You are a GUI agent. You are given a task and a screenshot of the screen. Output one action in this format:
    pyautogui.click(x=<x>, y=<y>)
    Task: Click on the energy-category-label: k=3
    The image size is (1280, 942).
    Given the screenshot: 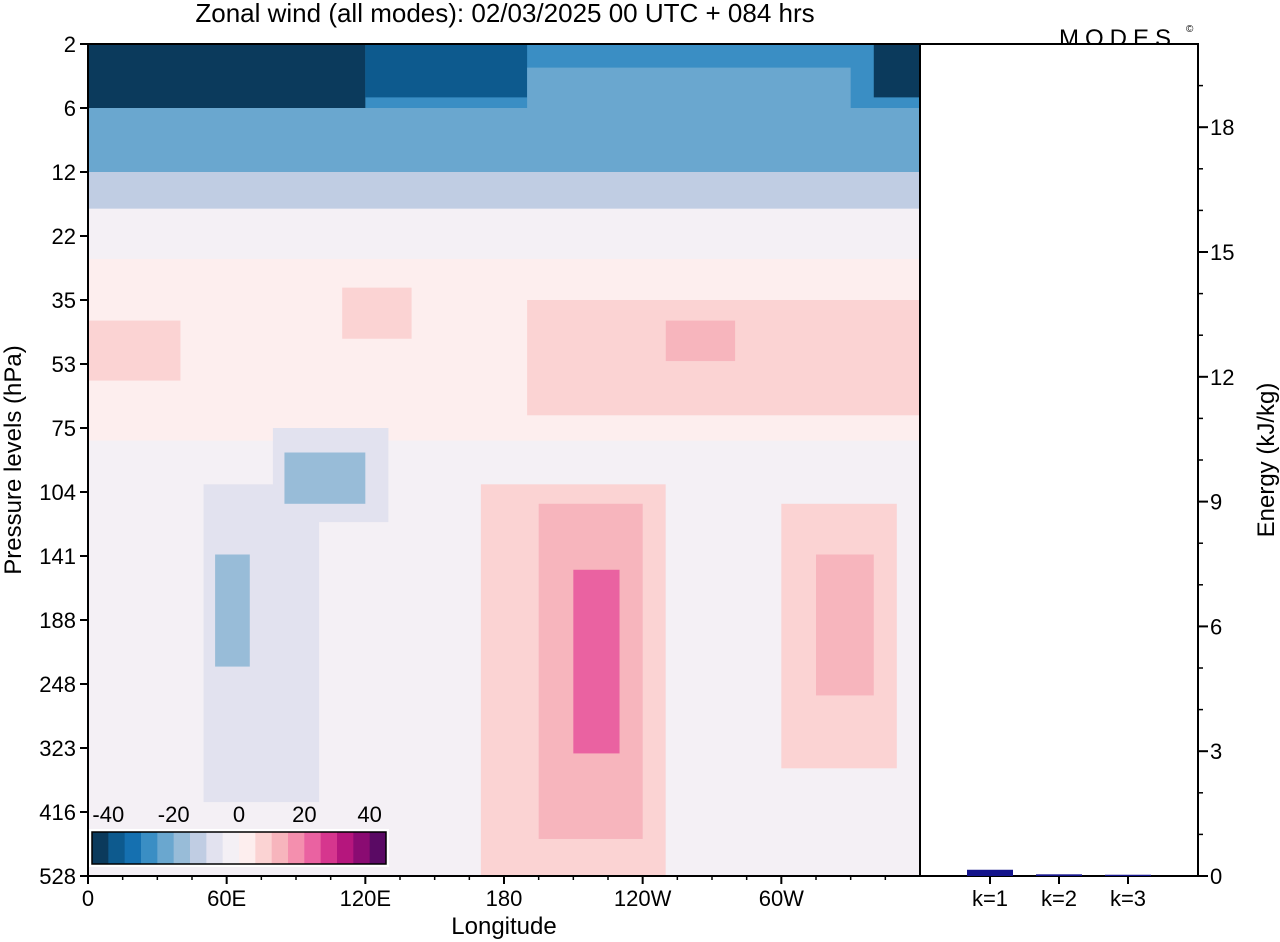 What is the action you would take?
    pyautogui.click(x=1128, y=898)
    